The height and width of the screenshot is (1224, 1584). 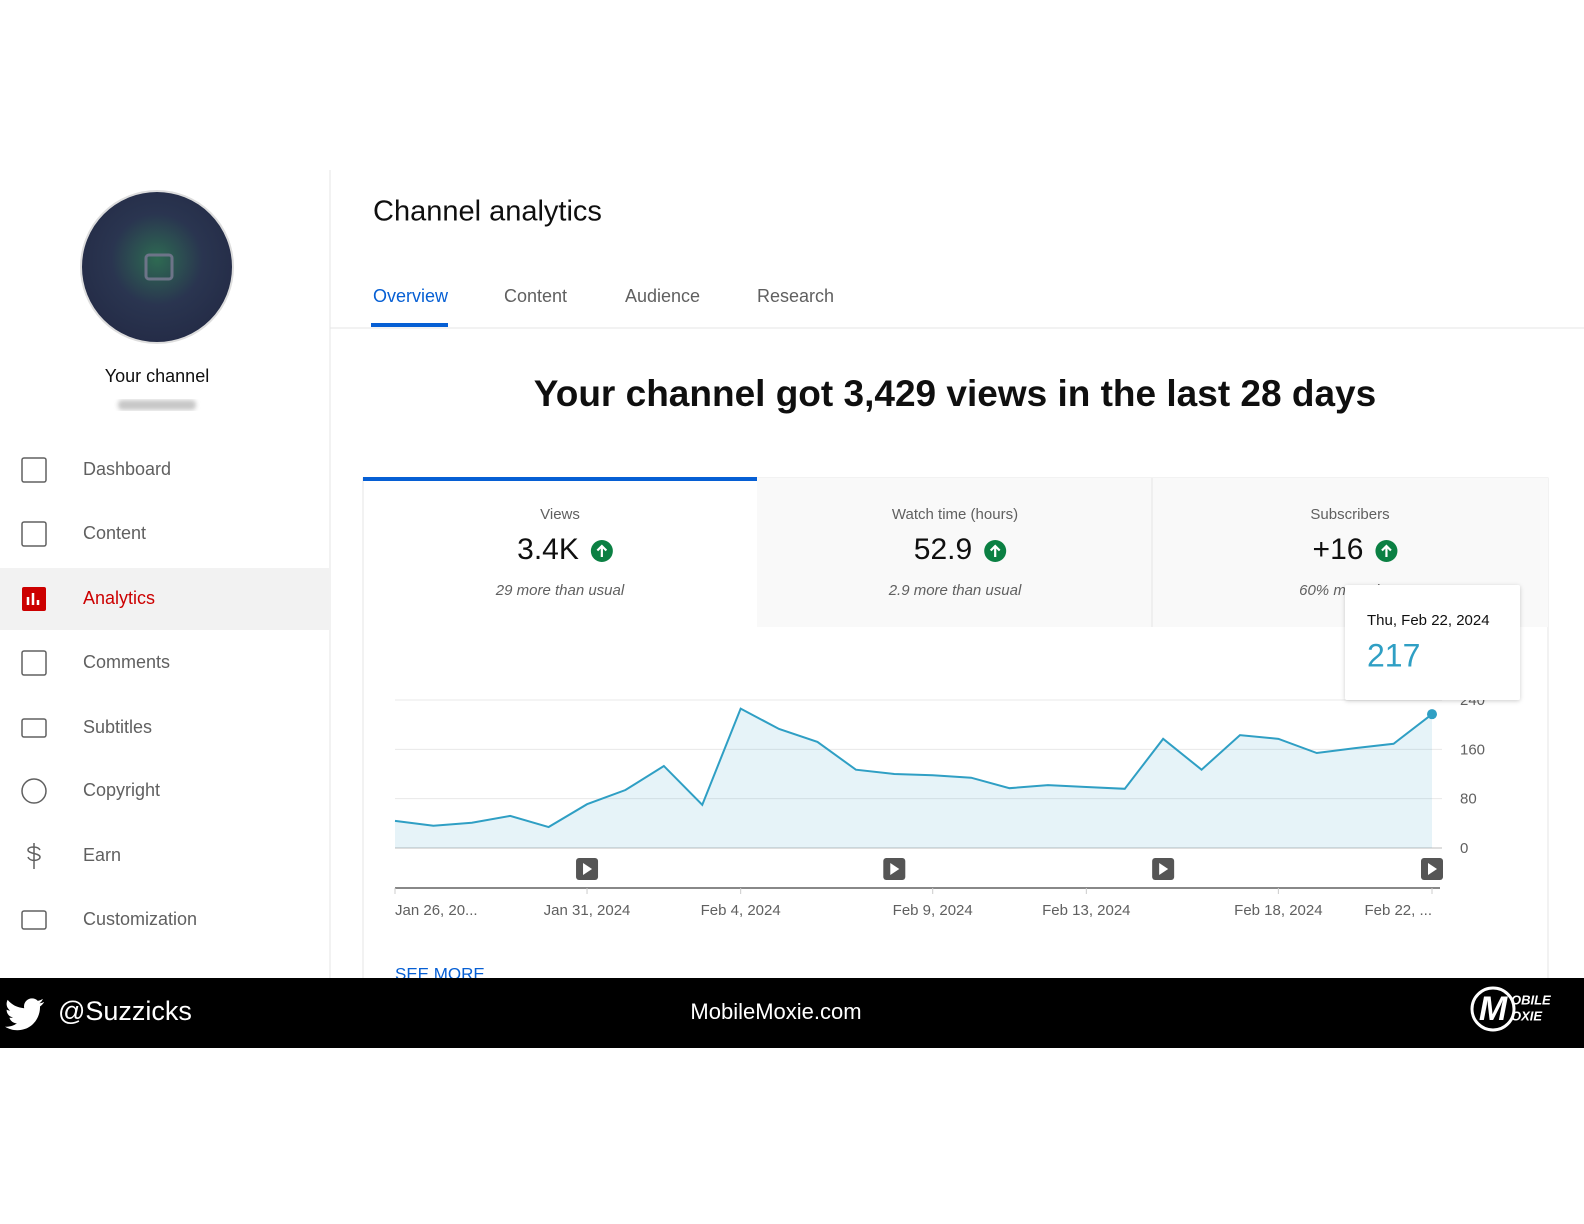 What do you see at coordinates (409, 325) in the screenshot?
I see `active-tab-underline` at bounding box center [409, 325].